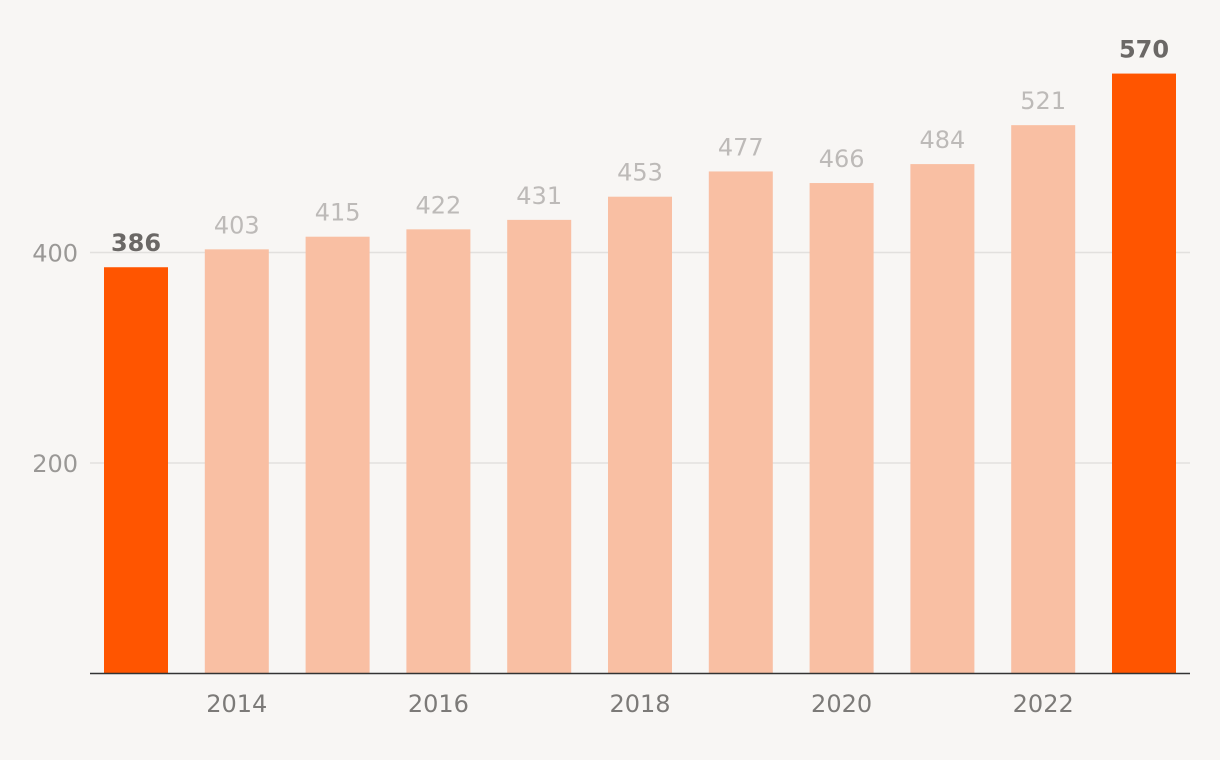 This screenshot has width=1220, height=760. I want to click on value-label-2023: 570, so click(1144, 50).